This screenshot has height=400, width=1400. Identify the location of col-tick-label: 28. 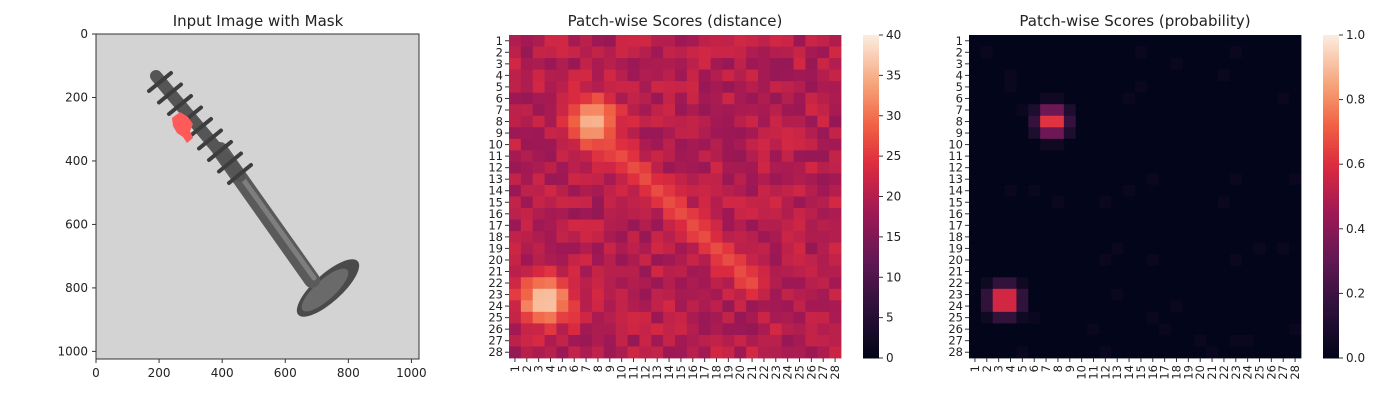
(1295, 372).